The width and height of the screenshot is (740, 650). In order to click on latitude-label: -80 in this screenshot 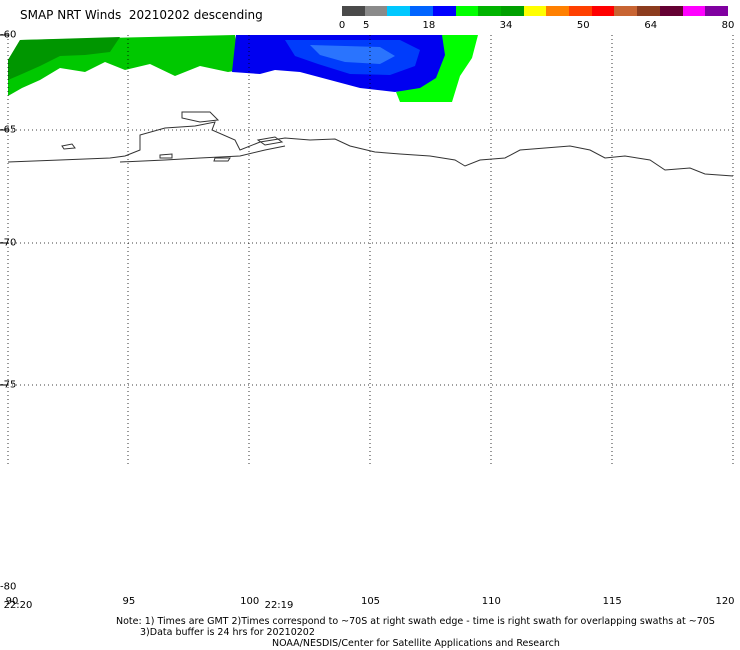, I will do `click(8, 587)`.